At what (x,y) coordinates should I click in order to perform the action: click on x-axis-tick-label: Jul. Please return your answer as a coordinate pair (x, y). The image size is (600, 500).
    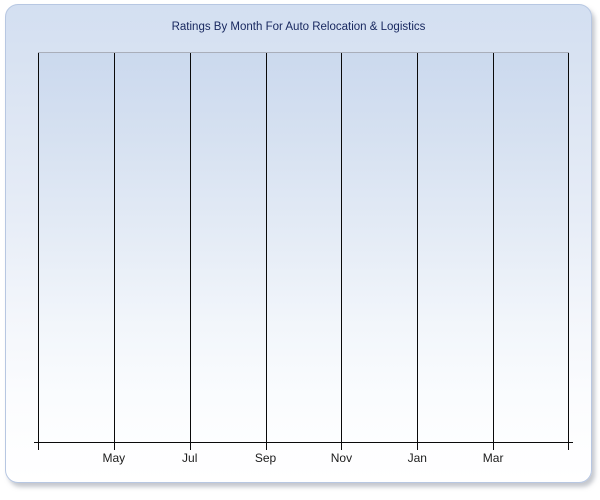
    Looking at the image, I should click on (190, 458).